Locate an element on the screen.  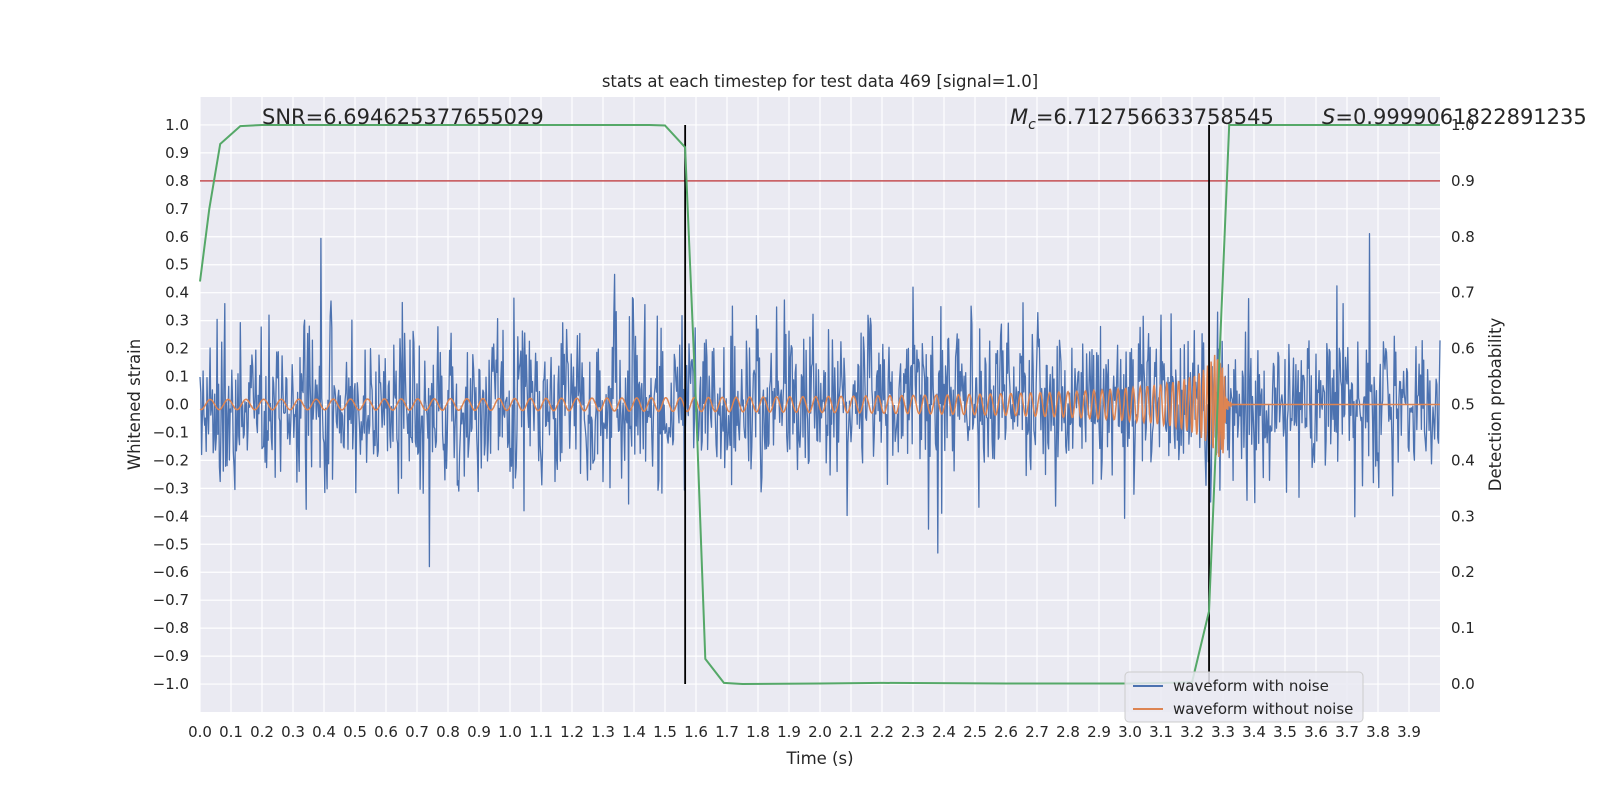
x-tick-label: 1.5 is located at coordinates (665, 732).